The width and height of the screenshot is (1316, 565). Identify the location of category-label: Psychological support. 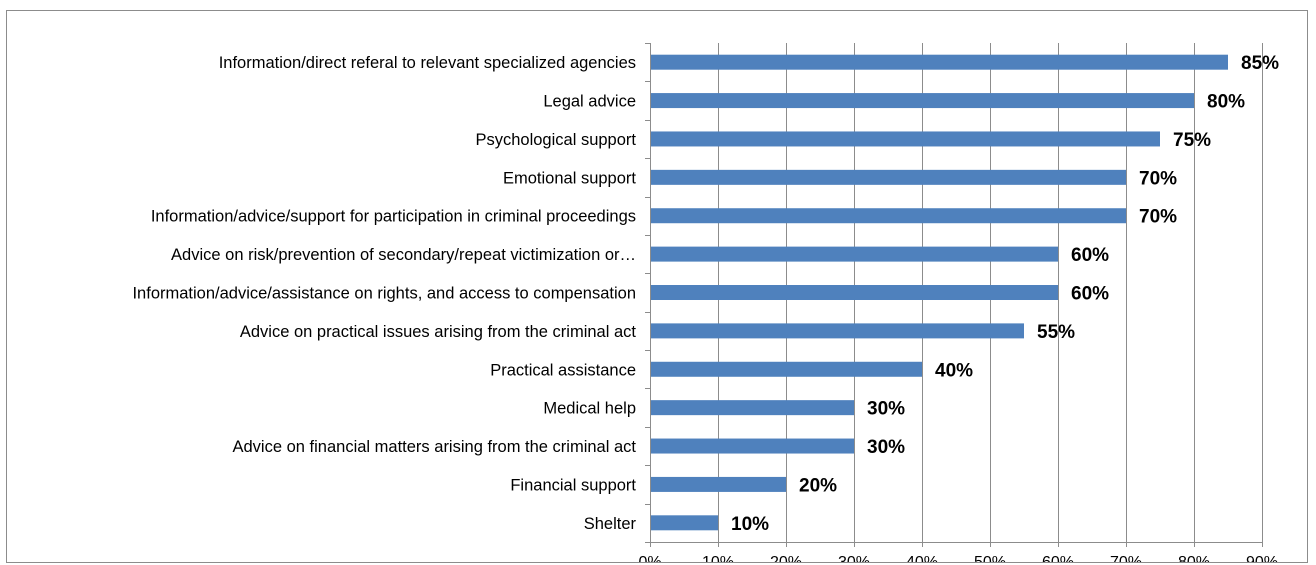
(555, 140).